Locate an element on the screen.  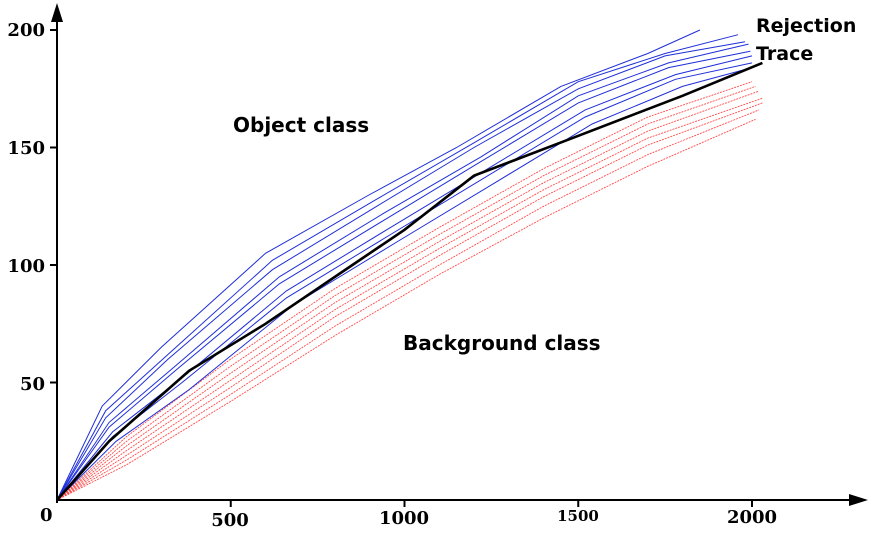
x-tick-label-2000: 2000 is located at coordinates (752, 517).